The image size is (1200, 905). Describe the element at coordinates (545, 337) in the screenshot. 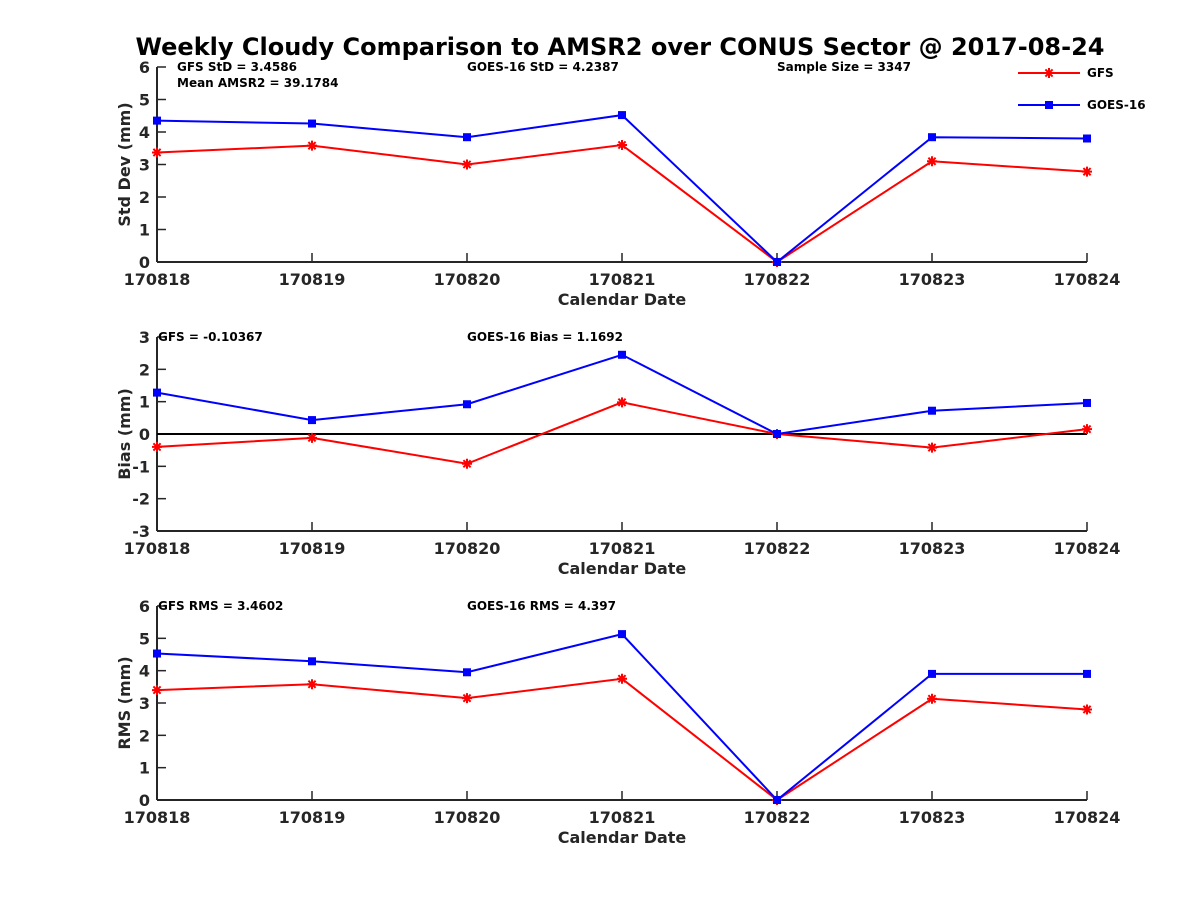

I see `annotation-middle: GOES-16 Bias = 1.1692` at that location.